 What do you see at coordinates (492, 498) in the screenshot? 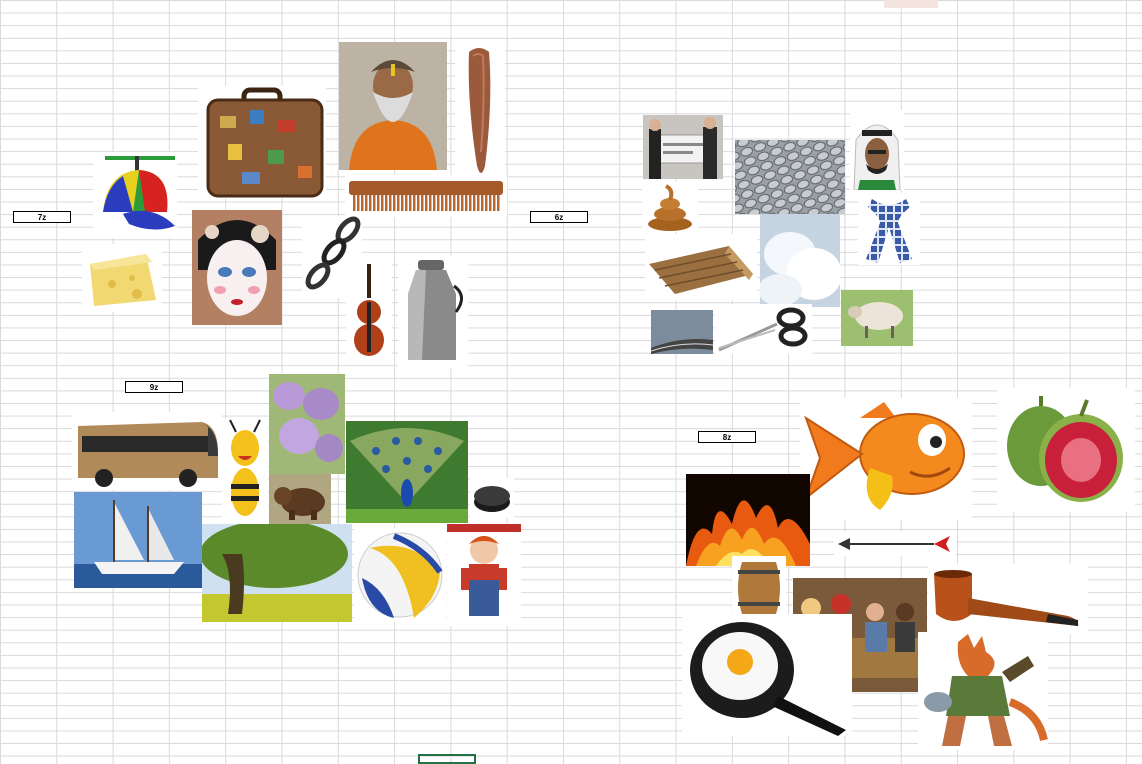
I see `hockey-puck-image` at bounding box center [492, 498].